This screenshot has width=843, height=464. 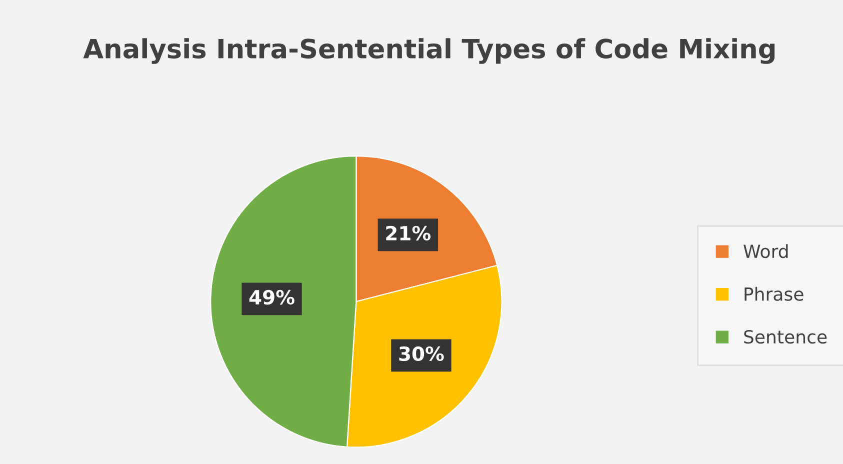 I want to click on data-label: 49%, so click(x=271, y=297).